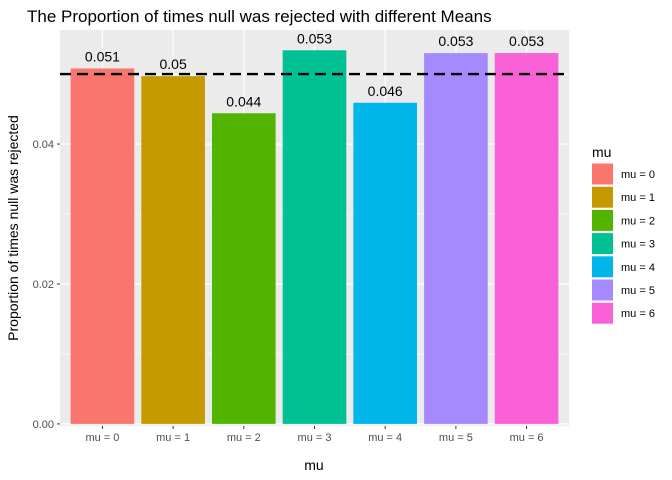 The image size is (672, 480). I want to click on y-tick-label: 0.00, so click(43, 425).